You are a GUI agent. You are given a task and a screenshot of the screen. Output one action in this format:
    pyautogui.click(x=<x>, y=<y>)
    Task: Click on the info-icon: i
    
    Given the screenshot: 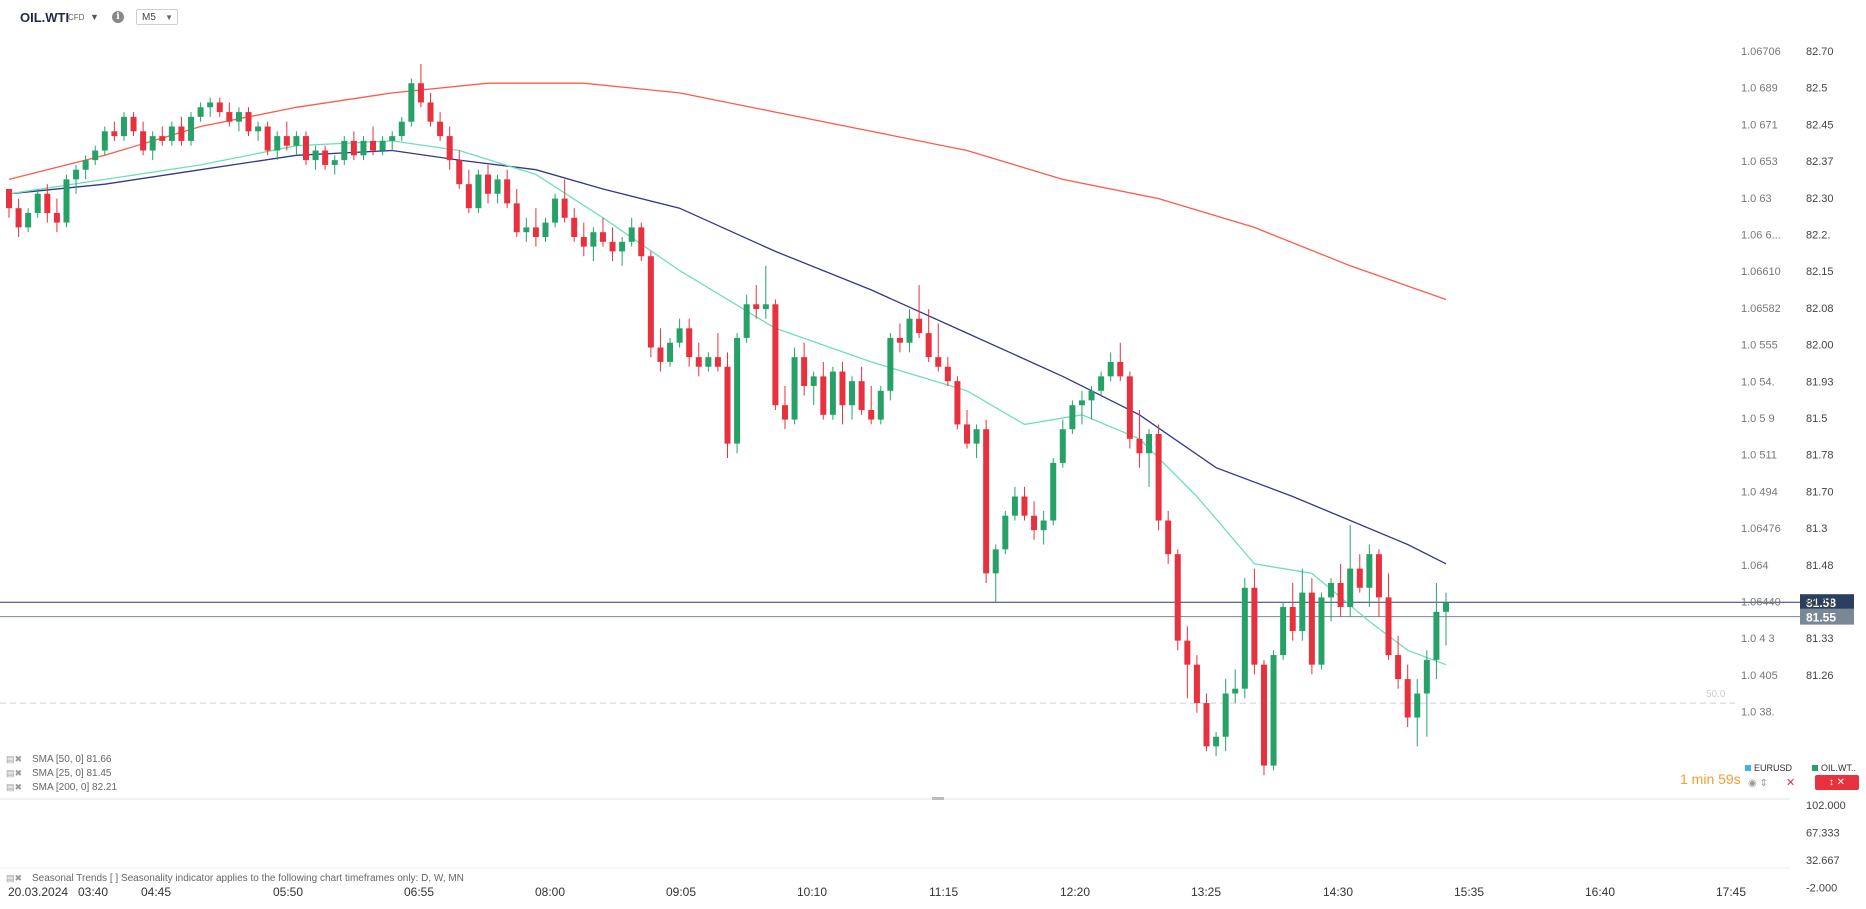 What is the action you would take?
    pyautogui.click(x=118, y=17)
    